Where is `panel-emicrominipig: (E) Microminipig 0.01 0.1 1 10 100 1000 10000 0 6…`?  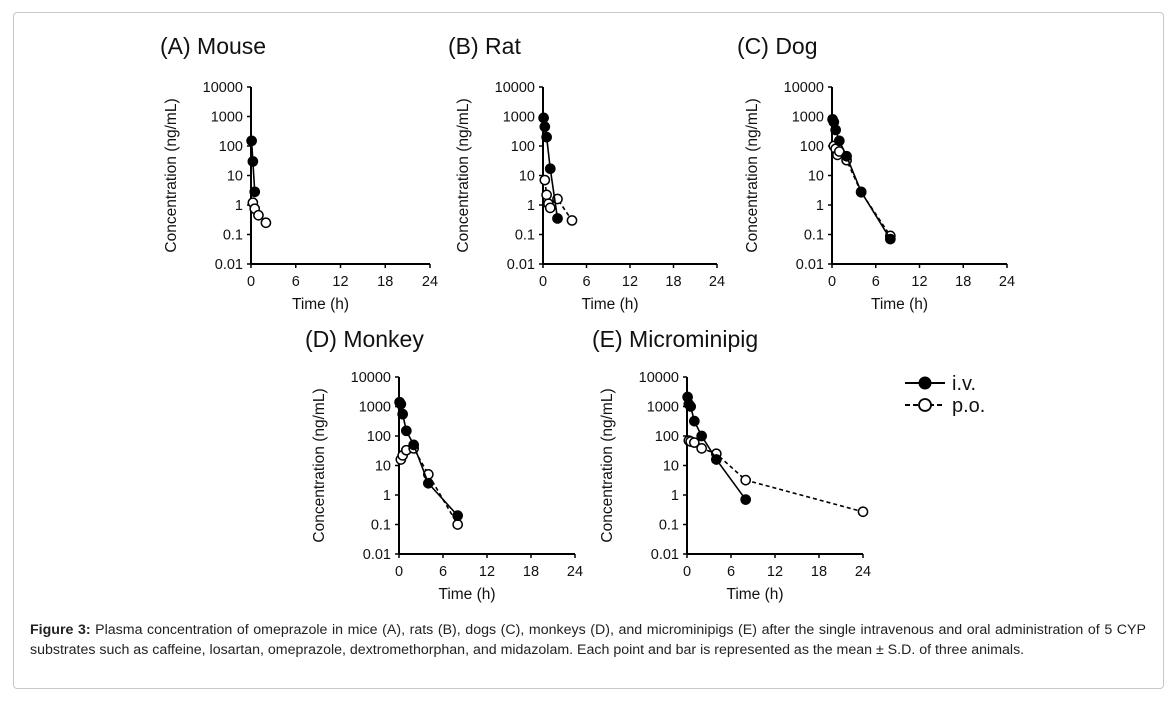 panel-emicrominipig: (E) Microminipig 0.01 0.1 1 10 100 1000 10000 0 6… is located at coordinates (731, 464).